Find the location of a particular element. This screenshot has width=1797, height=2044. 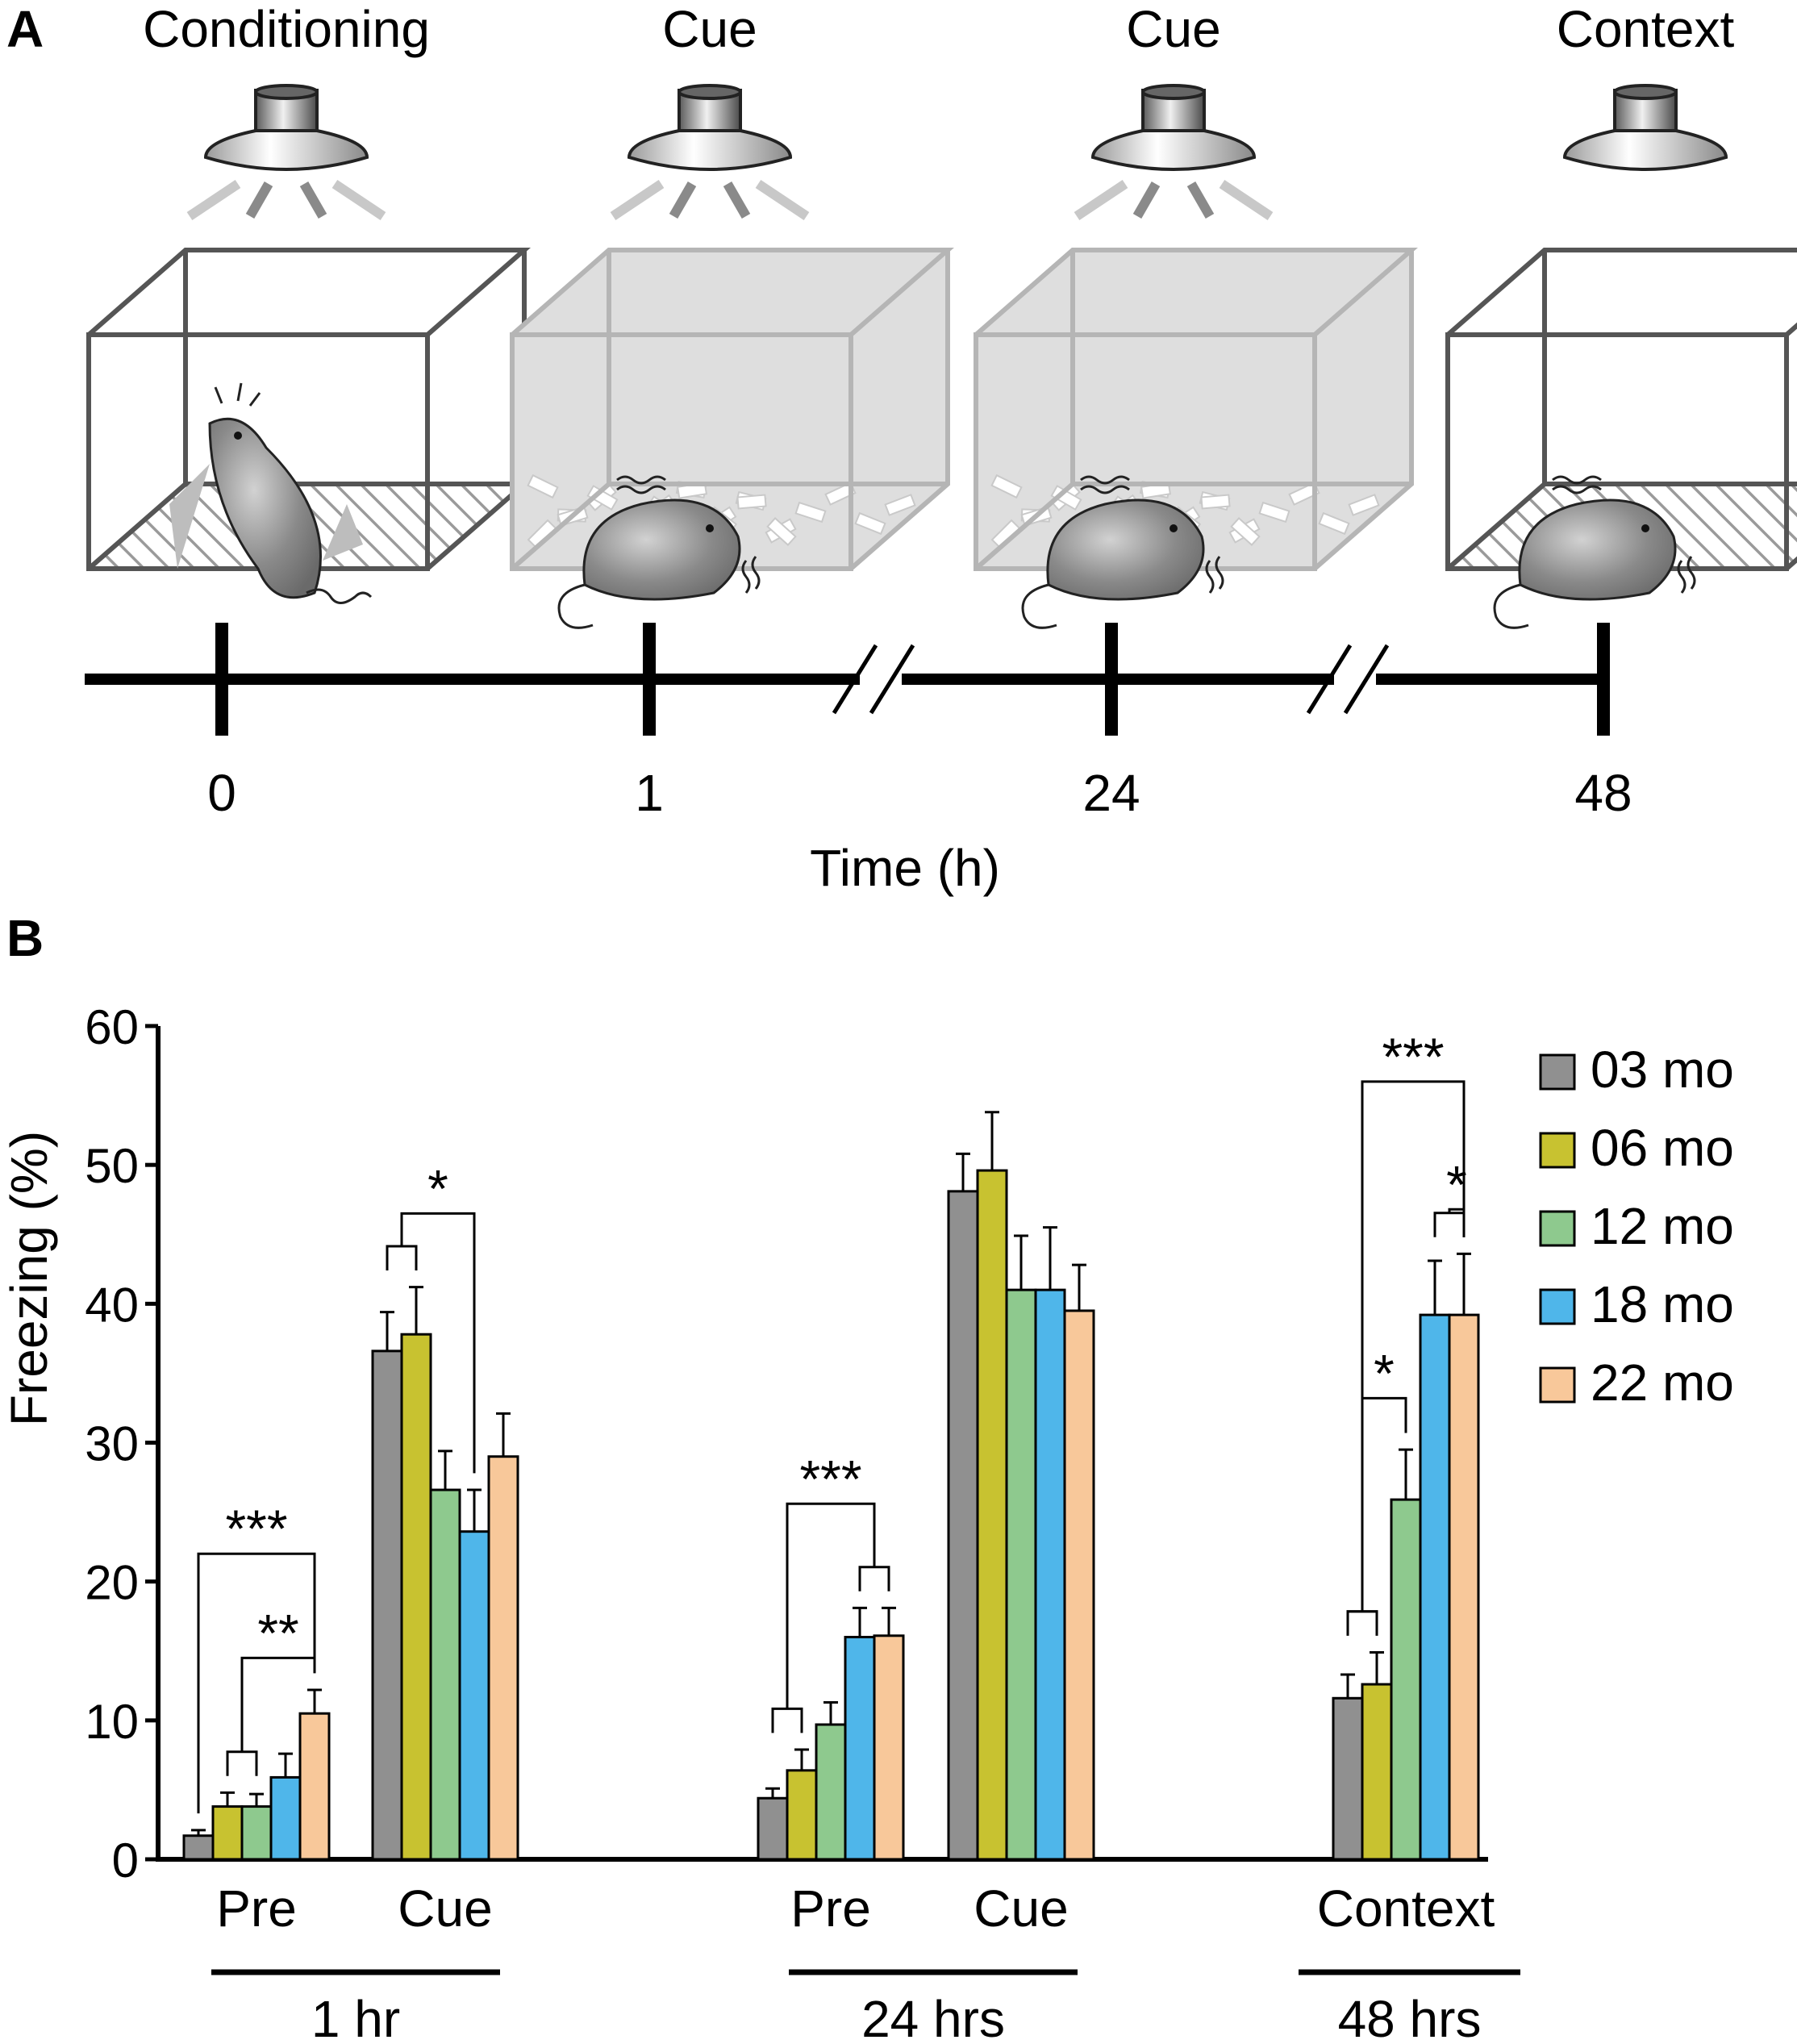

shocked-mouse-icon is located at coordinates (271, 493).